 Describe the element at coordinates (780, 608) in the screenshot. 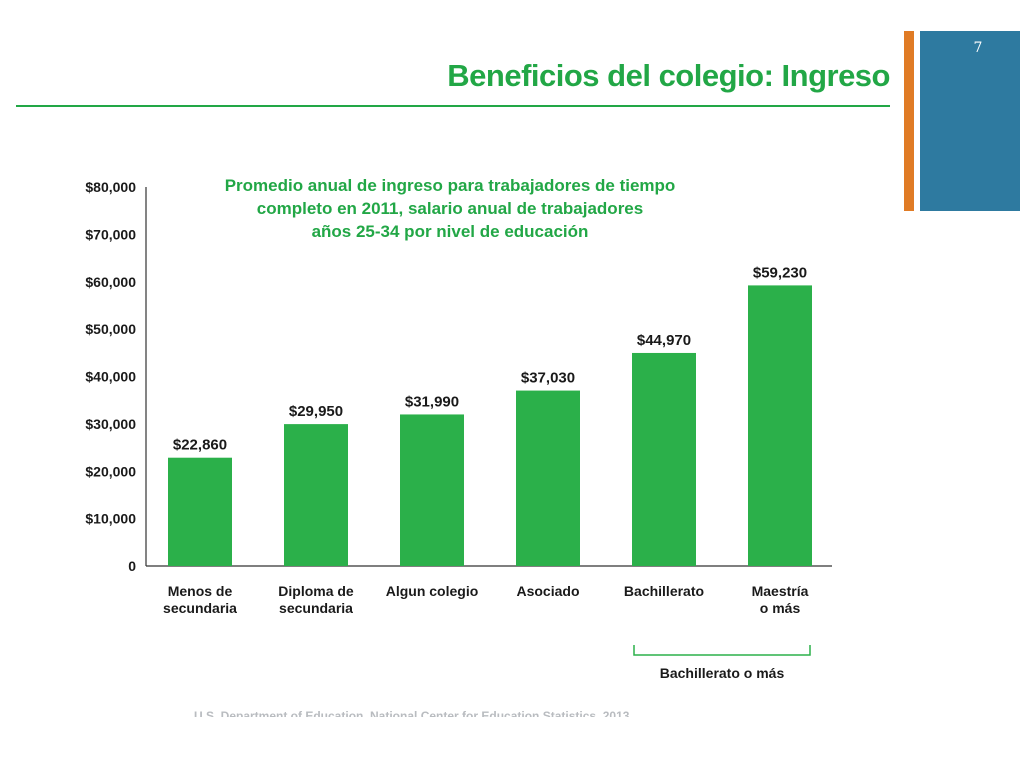

I see `x-category-label: o más` at that location.